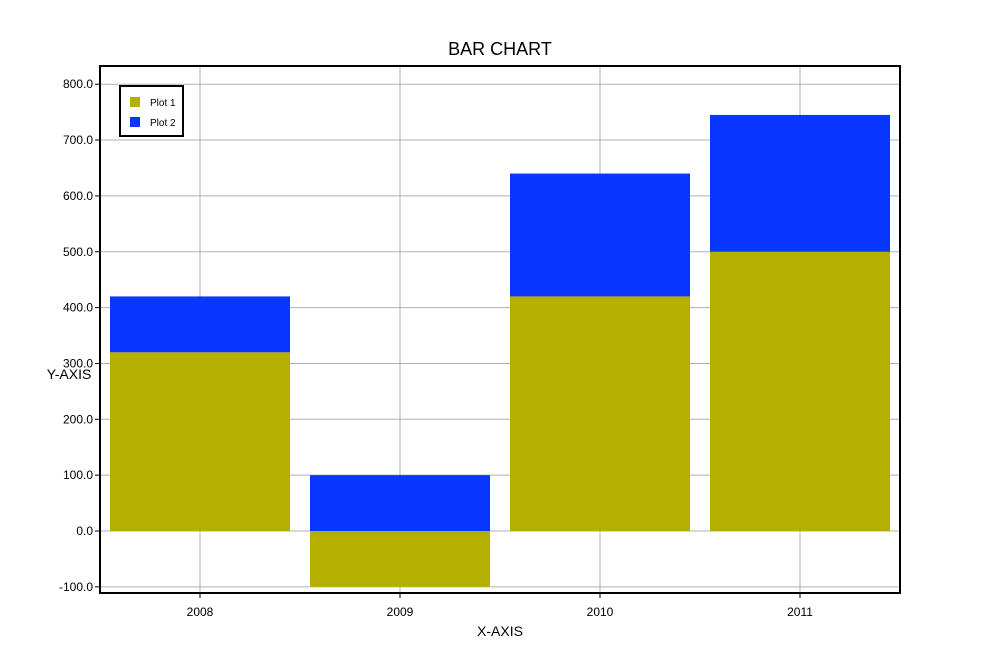 This screenshot has height=660, width=1000. What do you see at coordinates (800, 391) in the screenshot?
I see `bar-plot-1-2011` at bounding box center [800, 391].